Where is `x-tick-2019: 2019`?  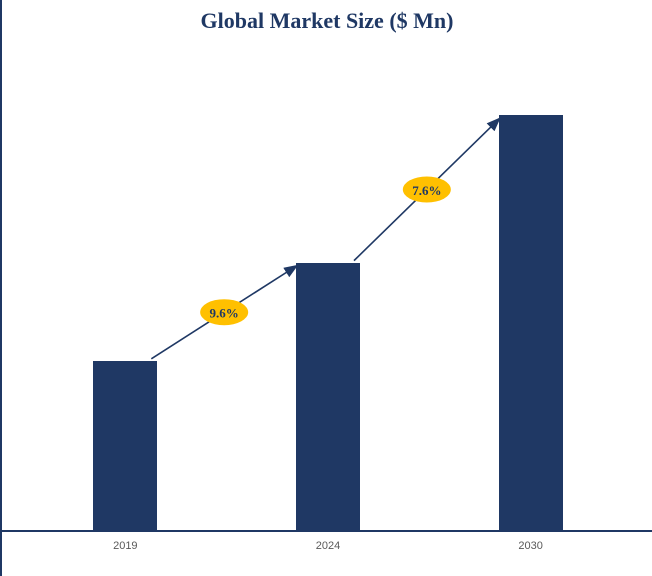 x-tick-2019: 2019 is located at coordinates (125, 546).